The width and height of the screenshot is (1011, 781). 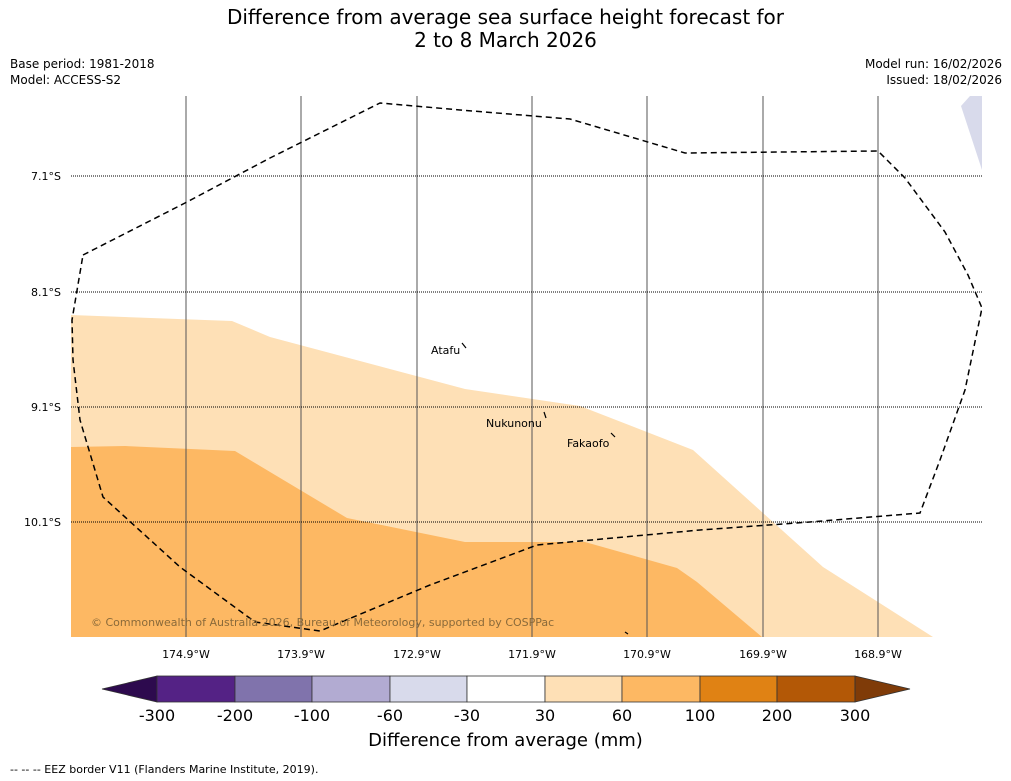 I want to click on colorbar-tick-8: 100, so click(x=700, y=715).